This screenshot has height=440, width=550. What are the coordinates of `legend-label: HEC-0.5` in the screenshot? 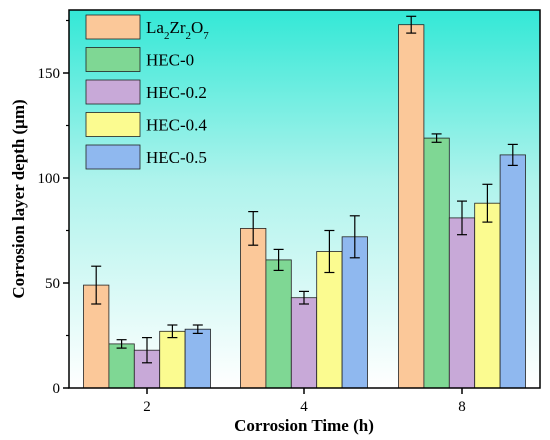 It's located at (176, 157).